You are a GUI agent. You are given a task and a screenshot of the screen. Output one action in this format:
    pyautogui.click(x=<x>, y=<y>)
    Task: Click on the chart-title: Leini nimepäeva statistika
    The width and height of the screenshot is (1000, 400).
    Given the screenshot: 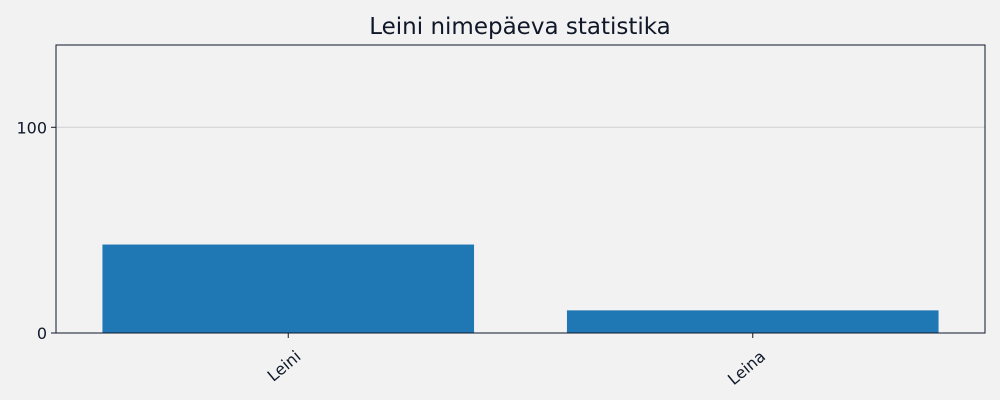 What is the action you would take?
    pyautogui.click(x=520, y=27)
    